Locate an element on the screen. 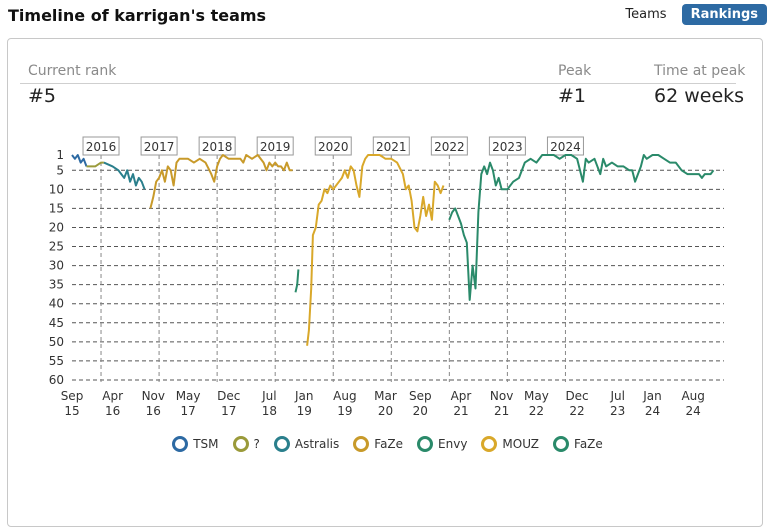 This screenshot has width=775, height=532. legend-label: ? is located at coordinates (256, 444).